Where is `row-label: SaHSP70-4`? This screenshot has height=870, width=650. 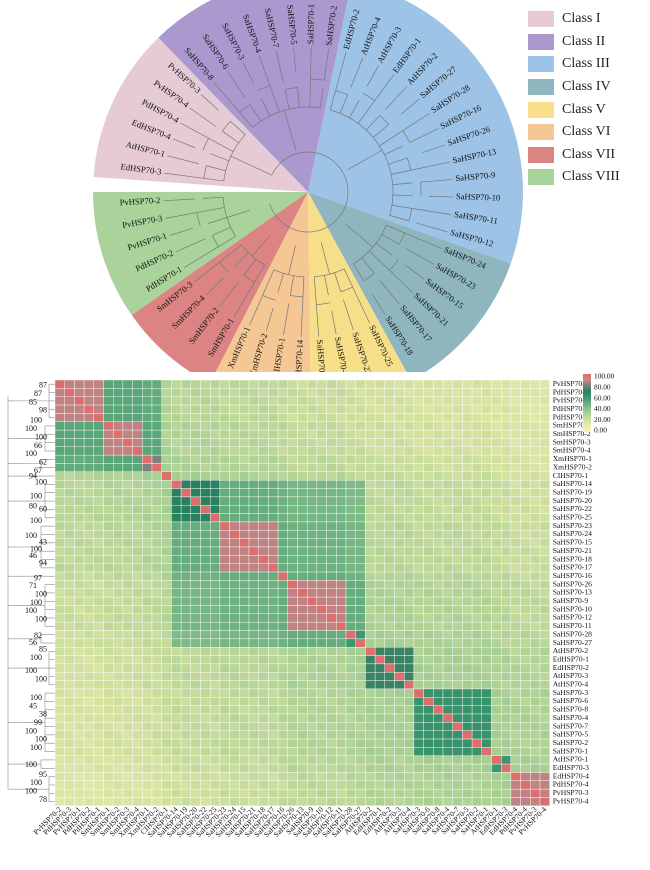
row-label: SaHSP70-4 is located at coordinates (571, 717).